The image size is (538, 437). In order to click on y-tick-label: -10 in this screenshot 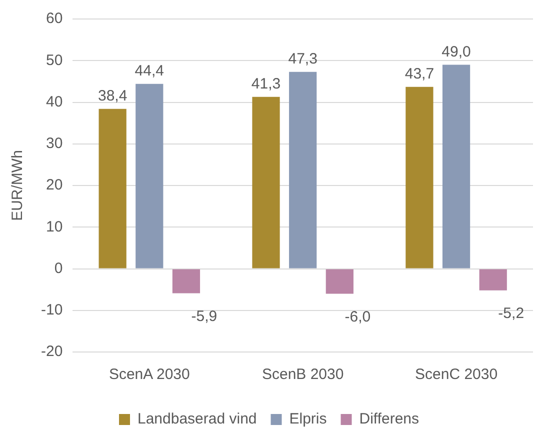, I will do `click(51, 310)`.